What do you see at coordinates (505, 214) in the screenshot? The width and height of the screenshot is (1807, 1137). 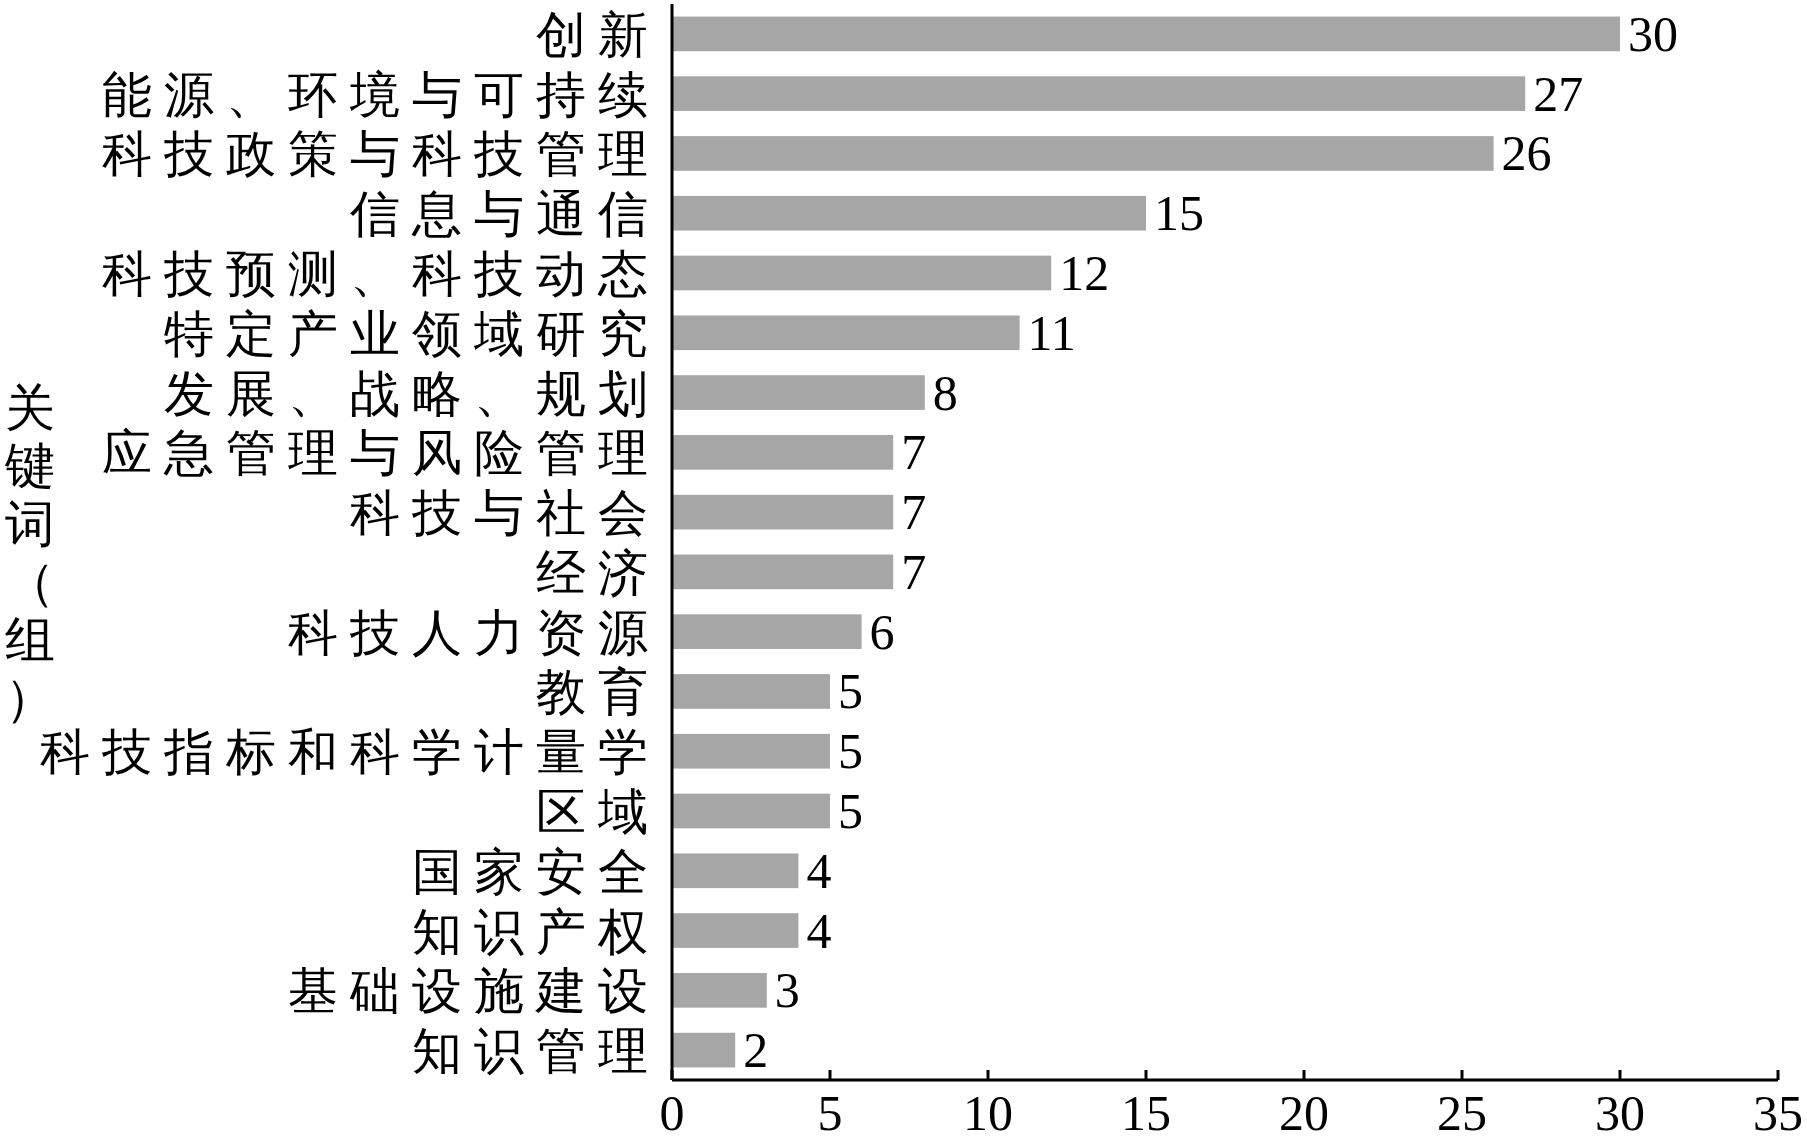 I see `y-tick-label: 信息与通信` at bounding box center [505, 214].